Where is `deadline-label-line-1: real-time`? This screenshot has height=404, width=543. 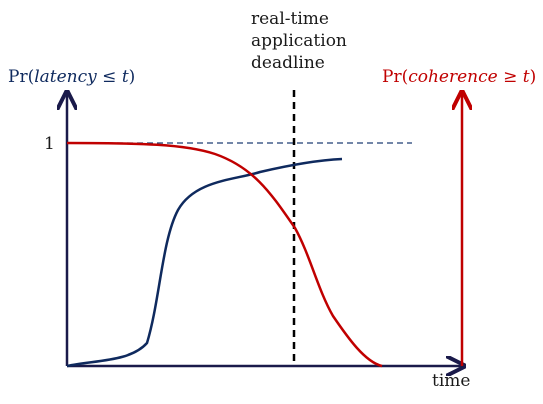
deadline-label-line-1: real-time is located at coordinates (290, 19).